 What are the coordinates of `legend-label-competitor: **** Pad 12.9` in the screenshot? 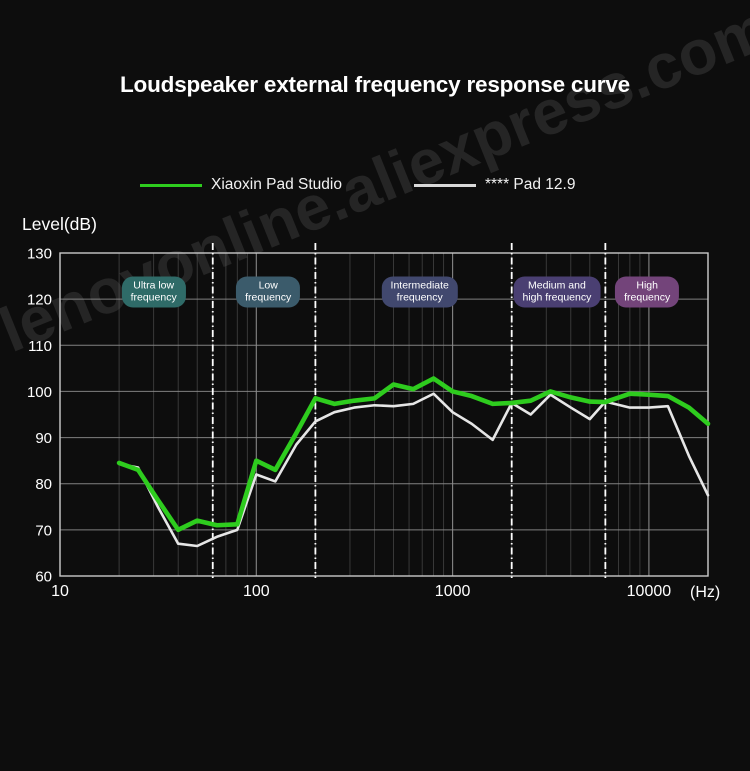 It's located at (530, 184).